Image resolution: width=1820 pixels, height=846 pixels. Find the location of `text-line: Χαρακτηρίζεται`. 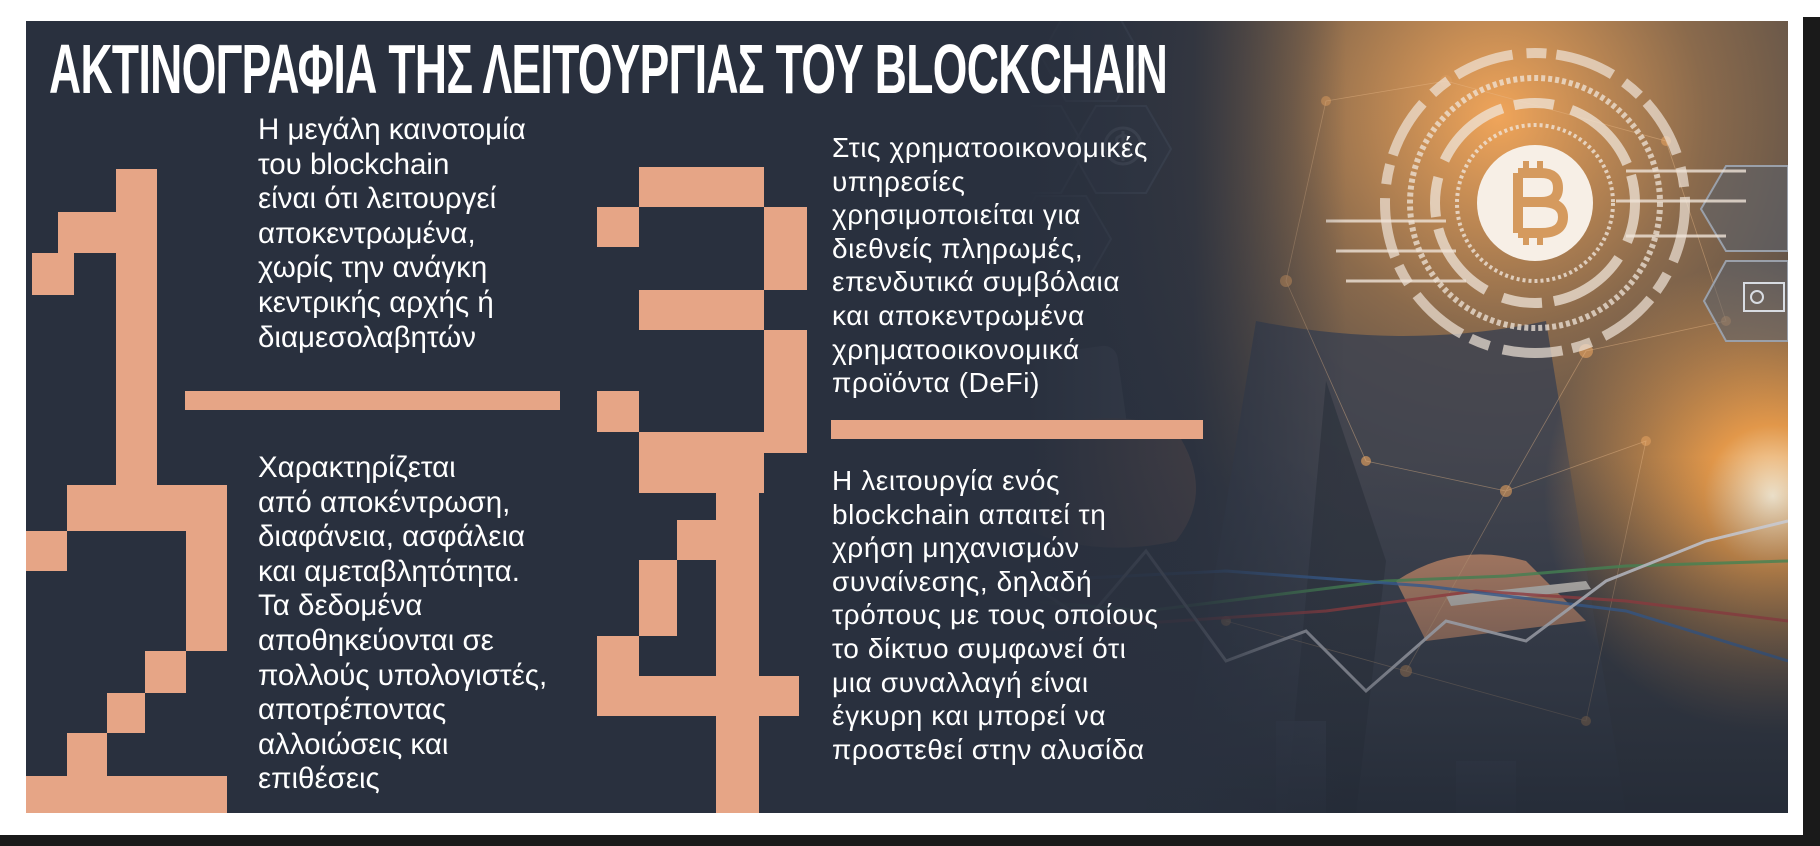

text-line: Χαρακτηρίζεται is located at coordinates (357, 467).